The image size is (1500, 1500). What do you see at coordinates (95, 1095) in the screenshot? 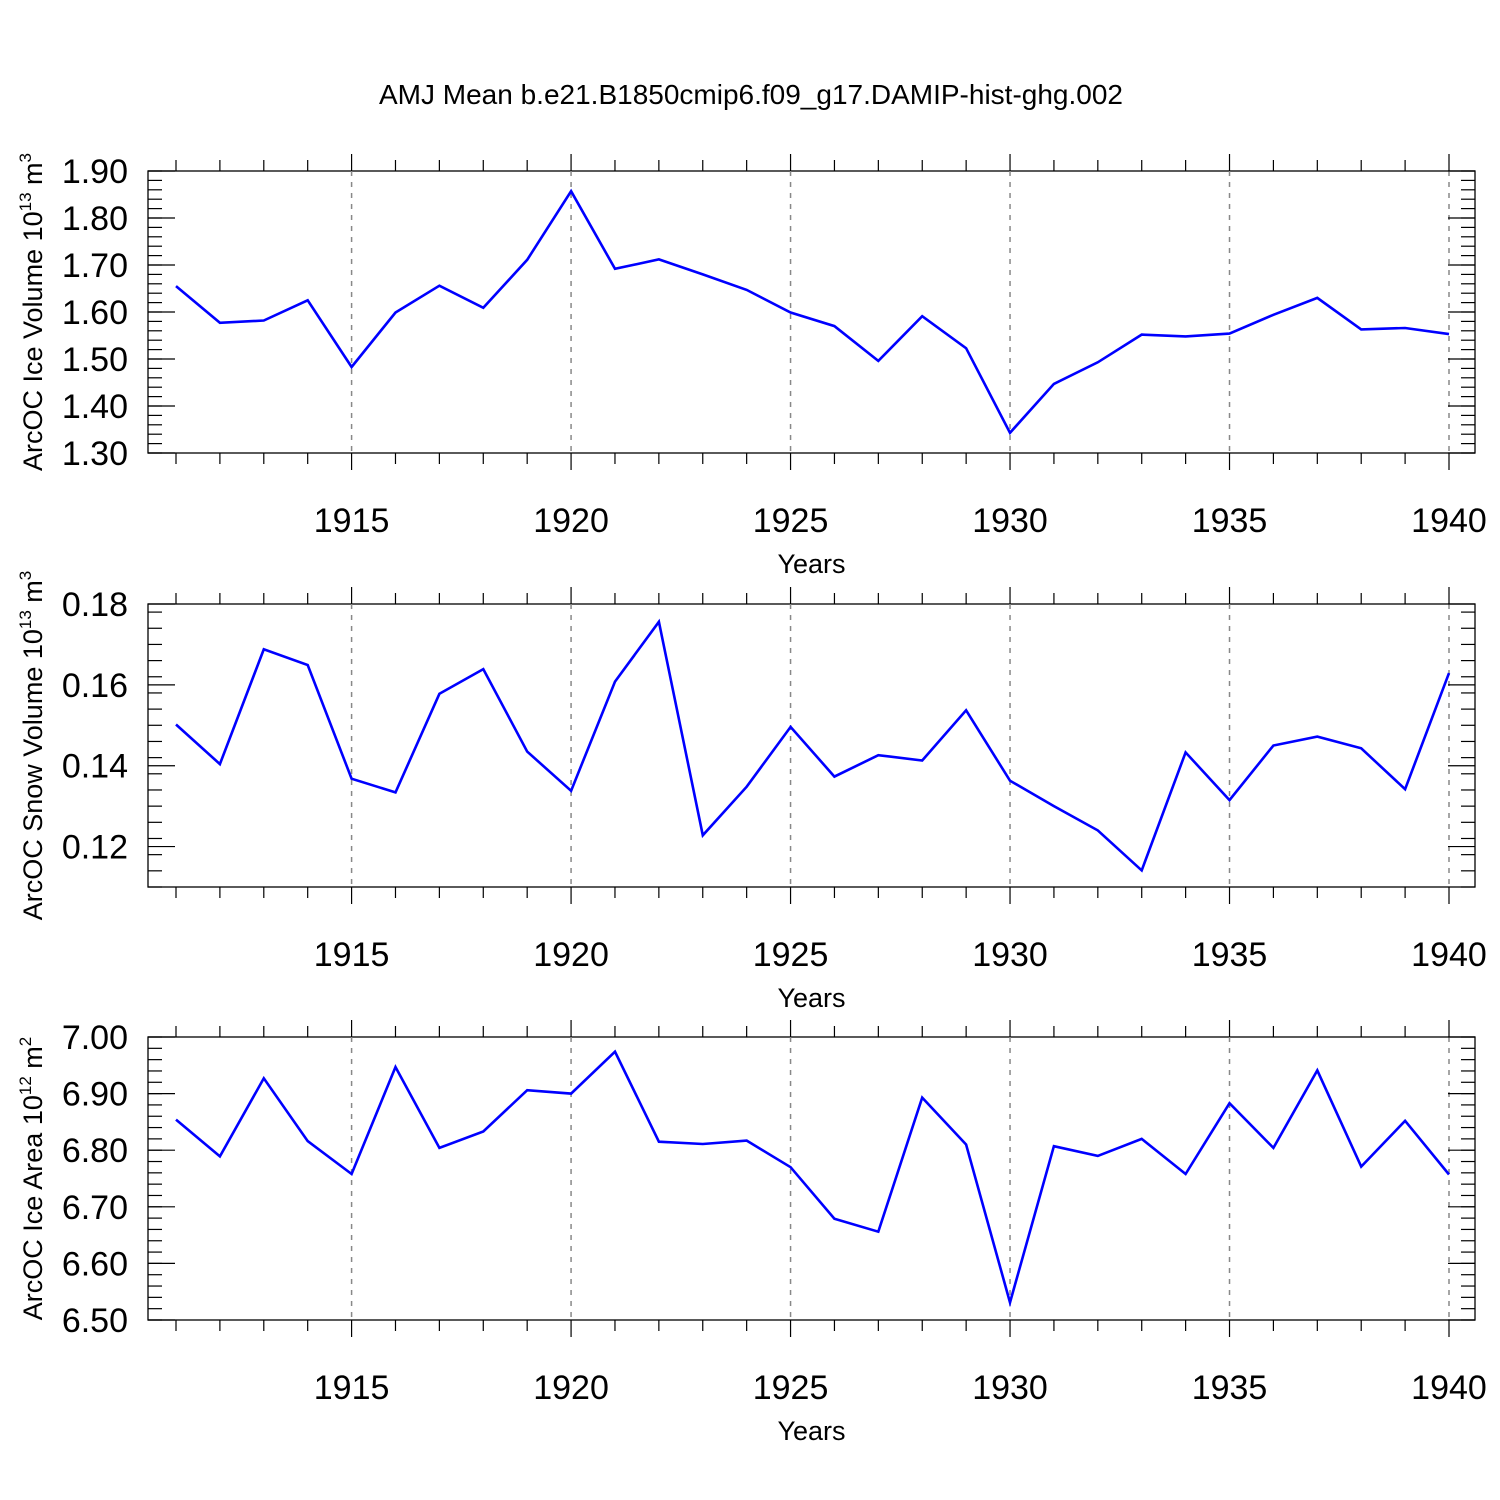
I see `y-tick-label: 6.90` at bounding box center [95, 1095].